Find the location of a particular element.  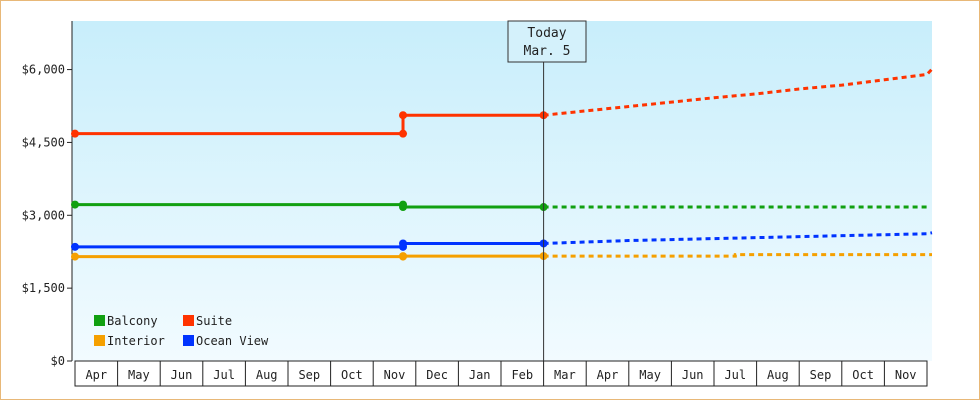

legend-label: Suite is located at coordinates (214, 321).